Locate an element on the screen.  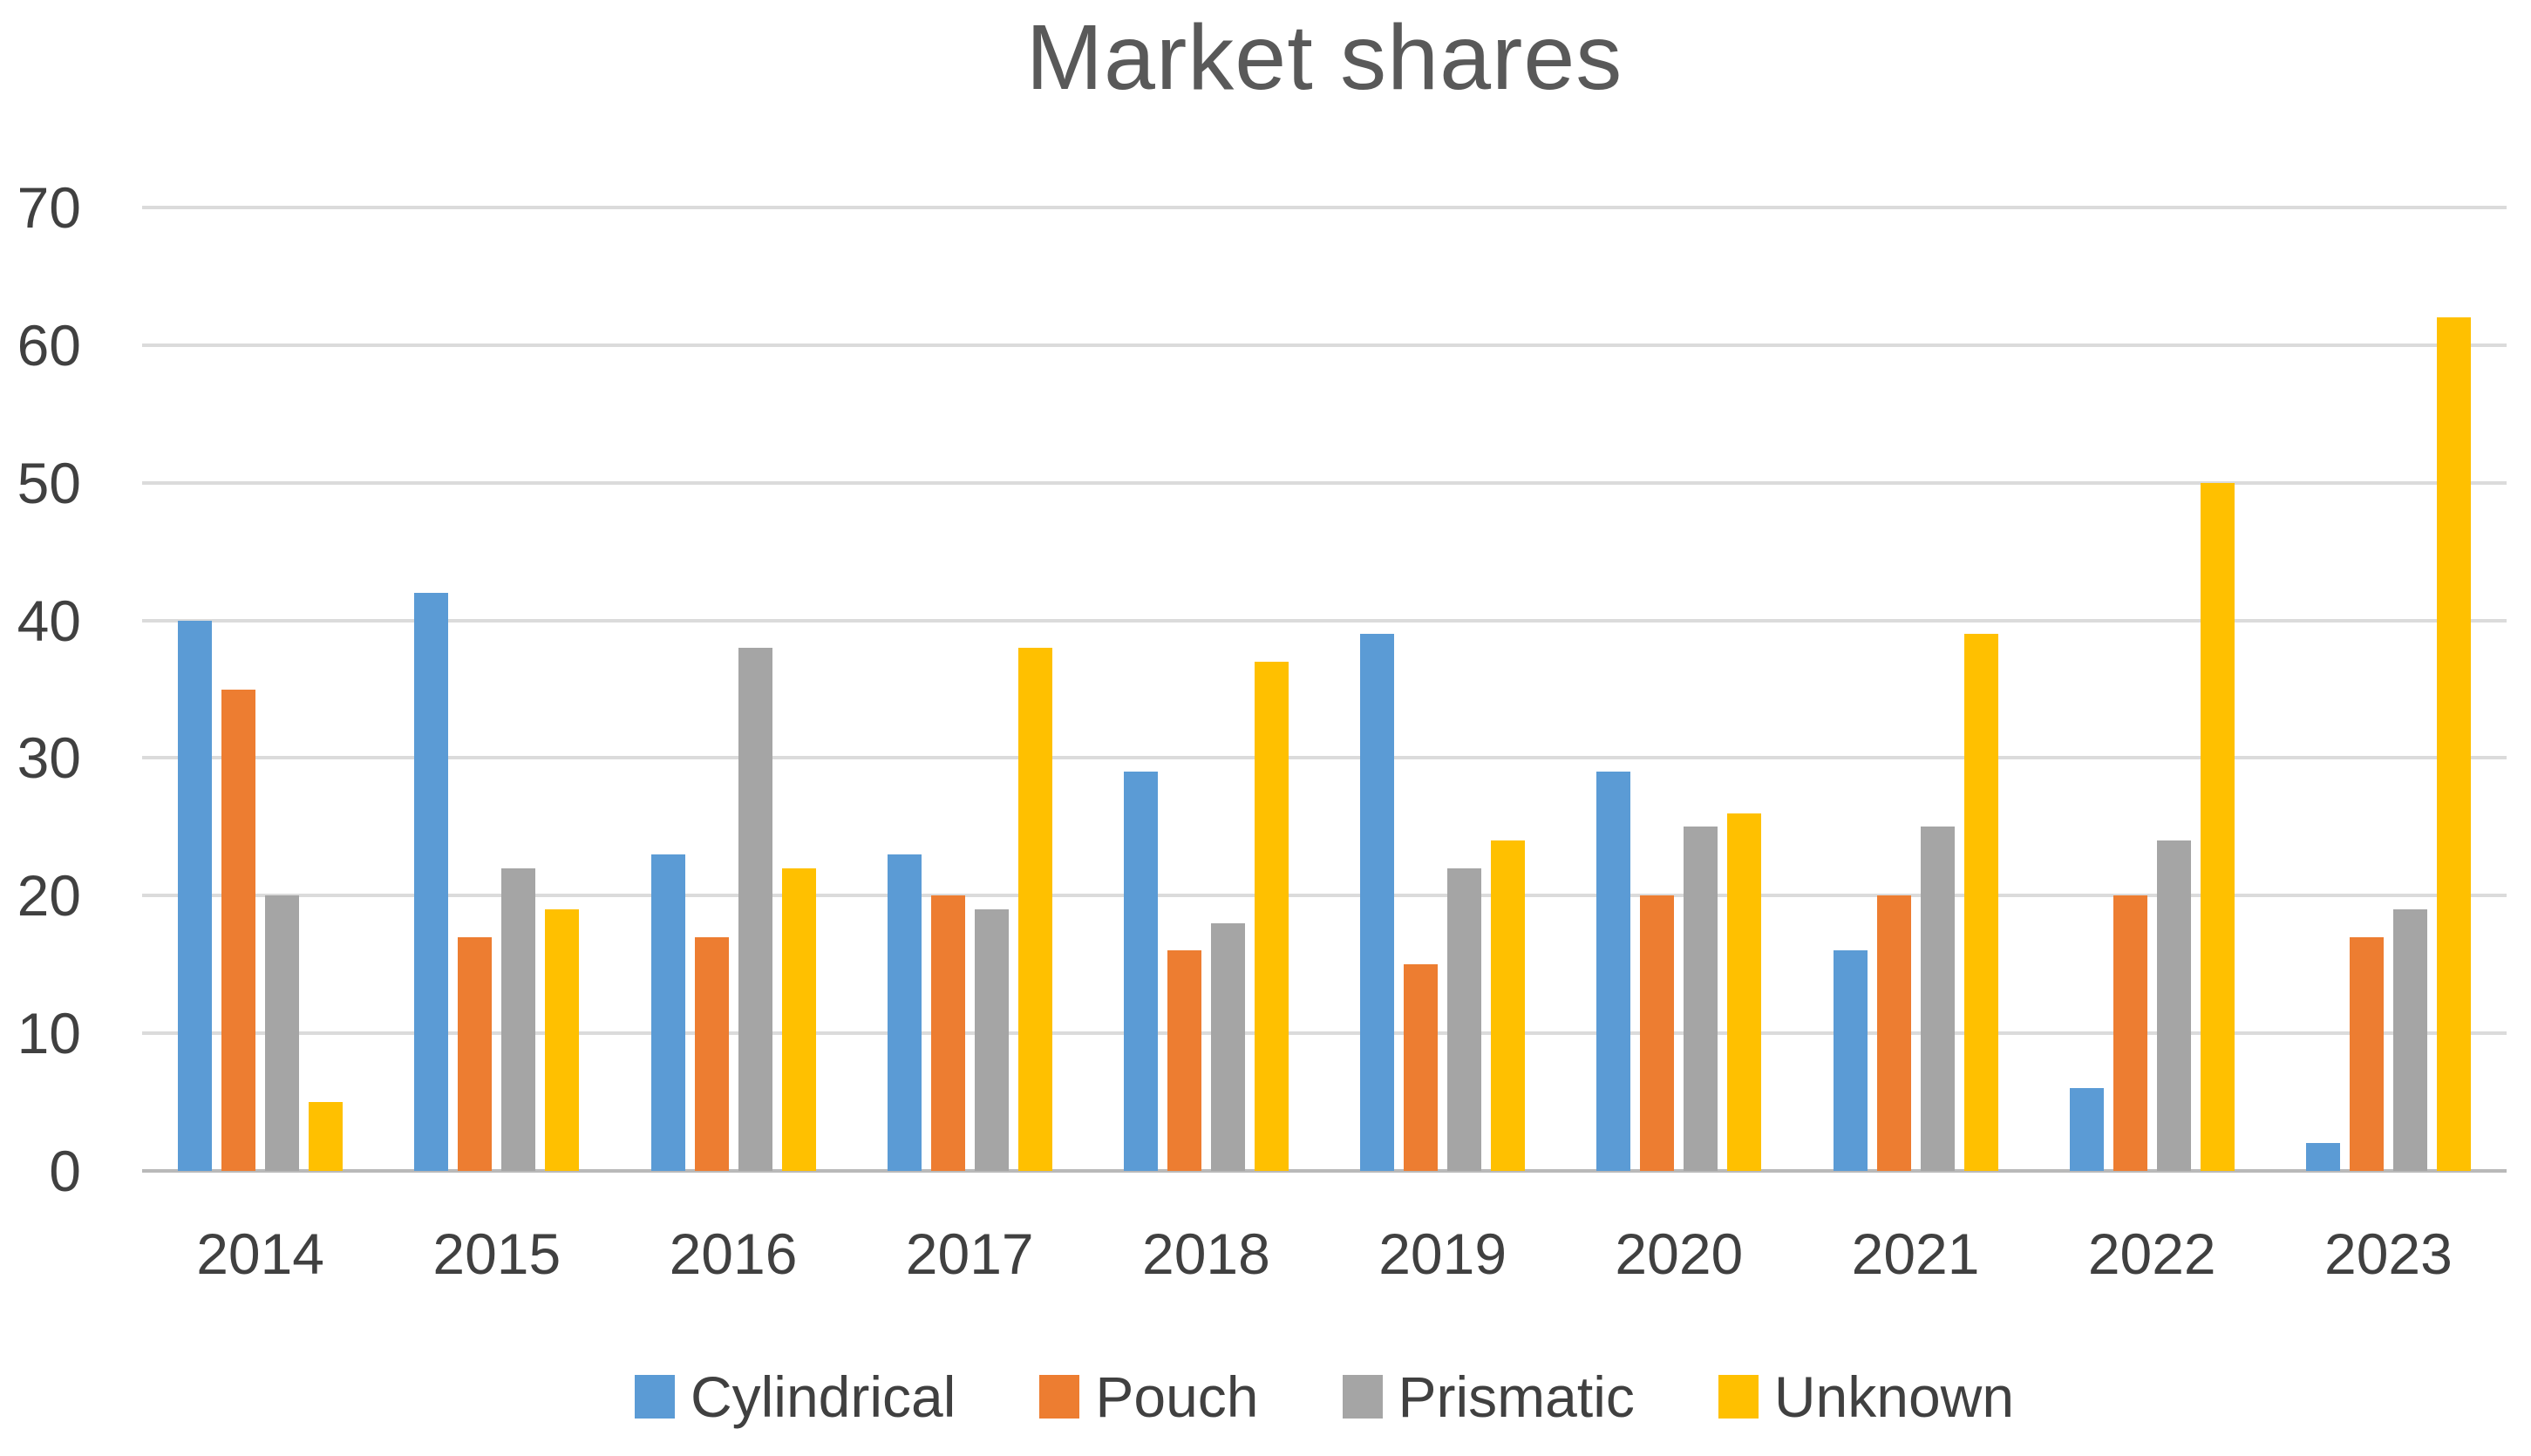
legend-item-pouch: Pouch is located at coordinates (1149, 1396).